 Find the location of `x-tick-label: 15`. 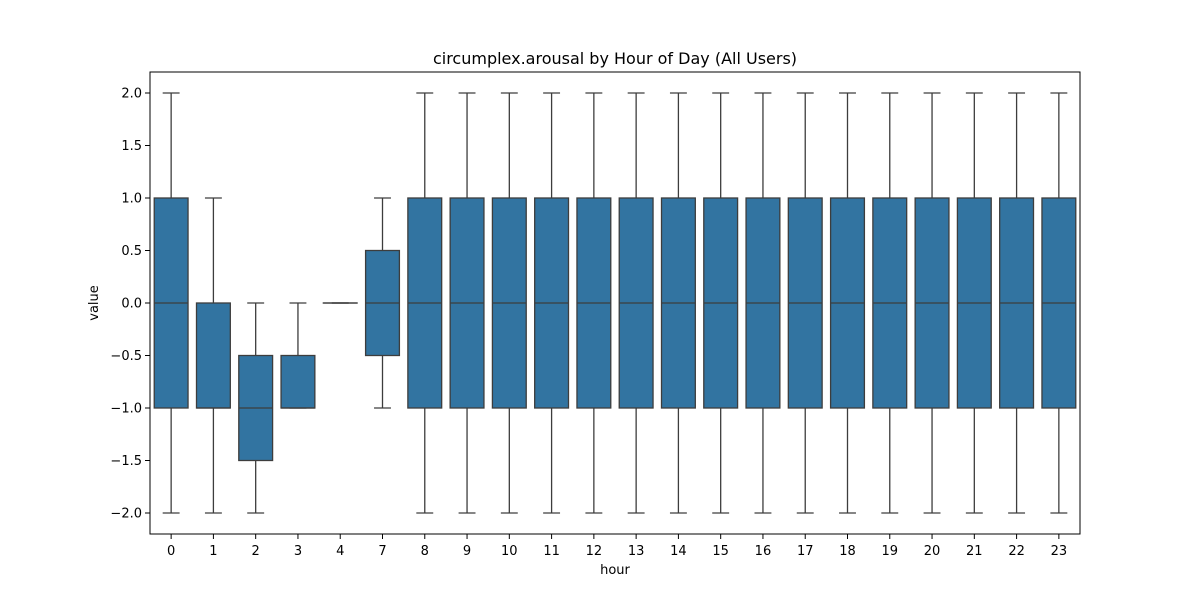

x-tick-label: 15 is located at coordinates (720, 551).